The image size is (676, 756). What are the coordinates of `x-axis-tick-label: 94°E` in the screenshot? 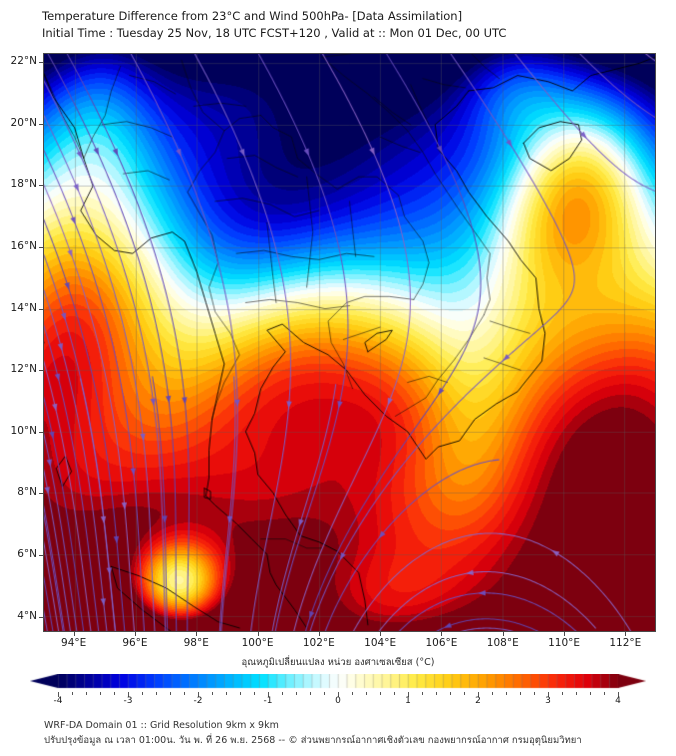 It's located at (74, 643).